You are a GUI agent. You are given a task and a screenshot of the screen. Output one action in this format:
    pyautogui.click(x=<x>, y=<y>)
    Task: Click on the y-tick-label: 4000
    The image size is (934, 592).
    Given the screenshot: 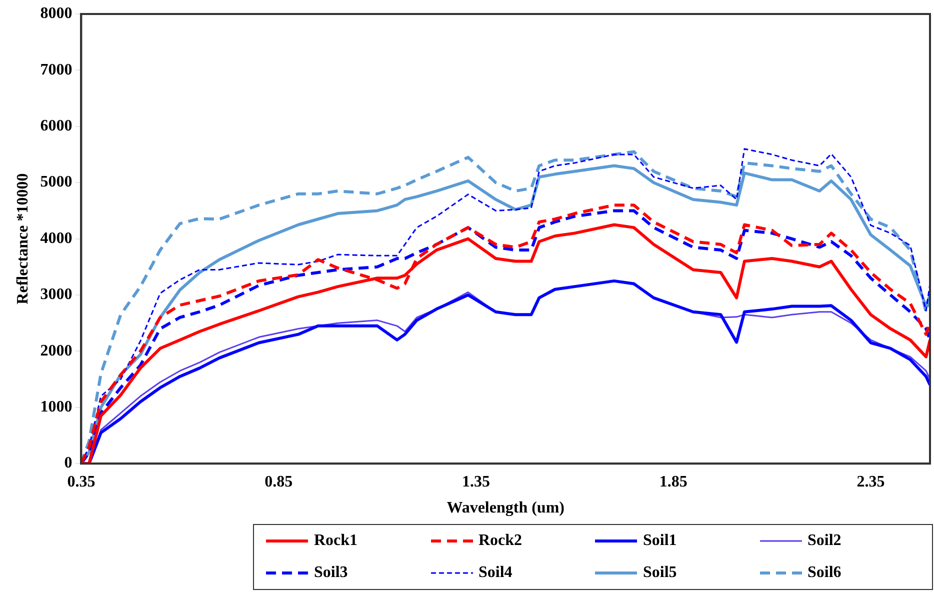 What is the action you would take?
    pyautogui.click(x=56, y=238)
    